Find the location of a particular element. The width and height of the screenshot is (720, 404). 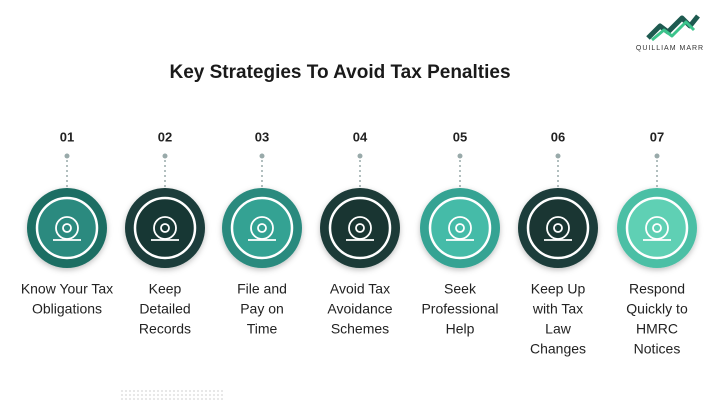

step-label: Know Your Tax is located at coordinates (67, 289).